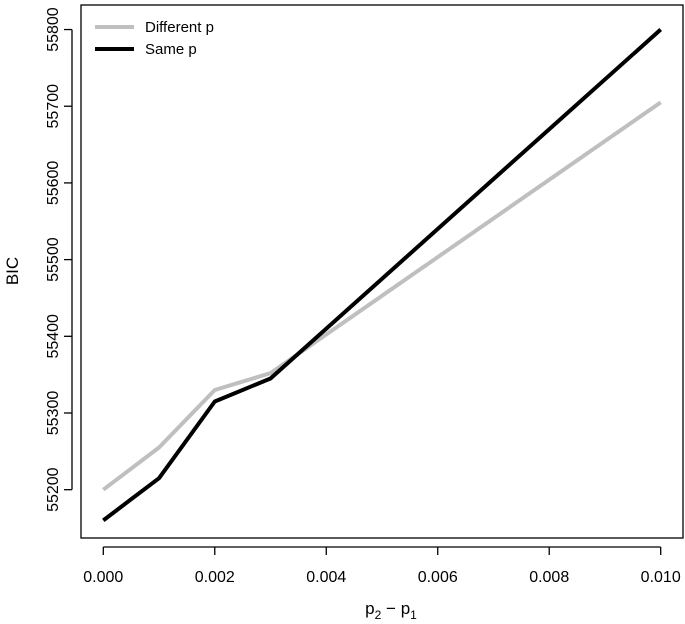  I want to click on x-tick-label: 0.004, so click(326, 577).